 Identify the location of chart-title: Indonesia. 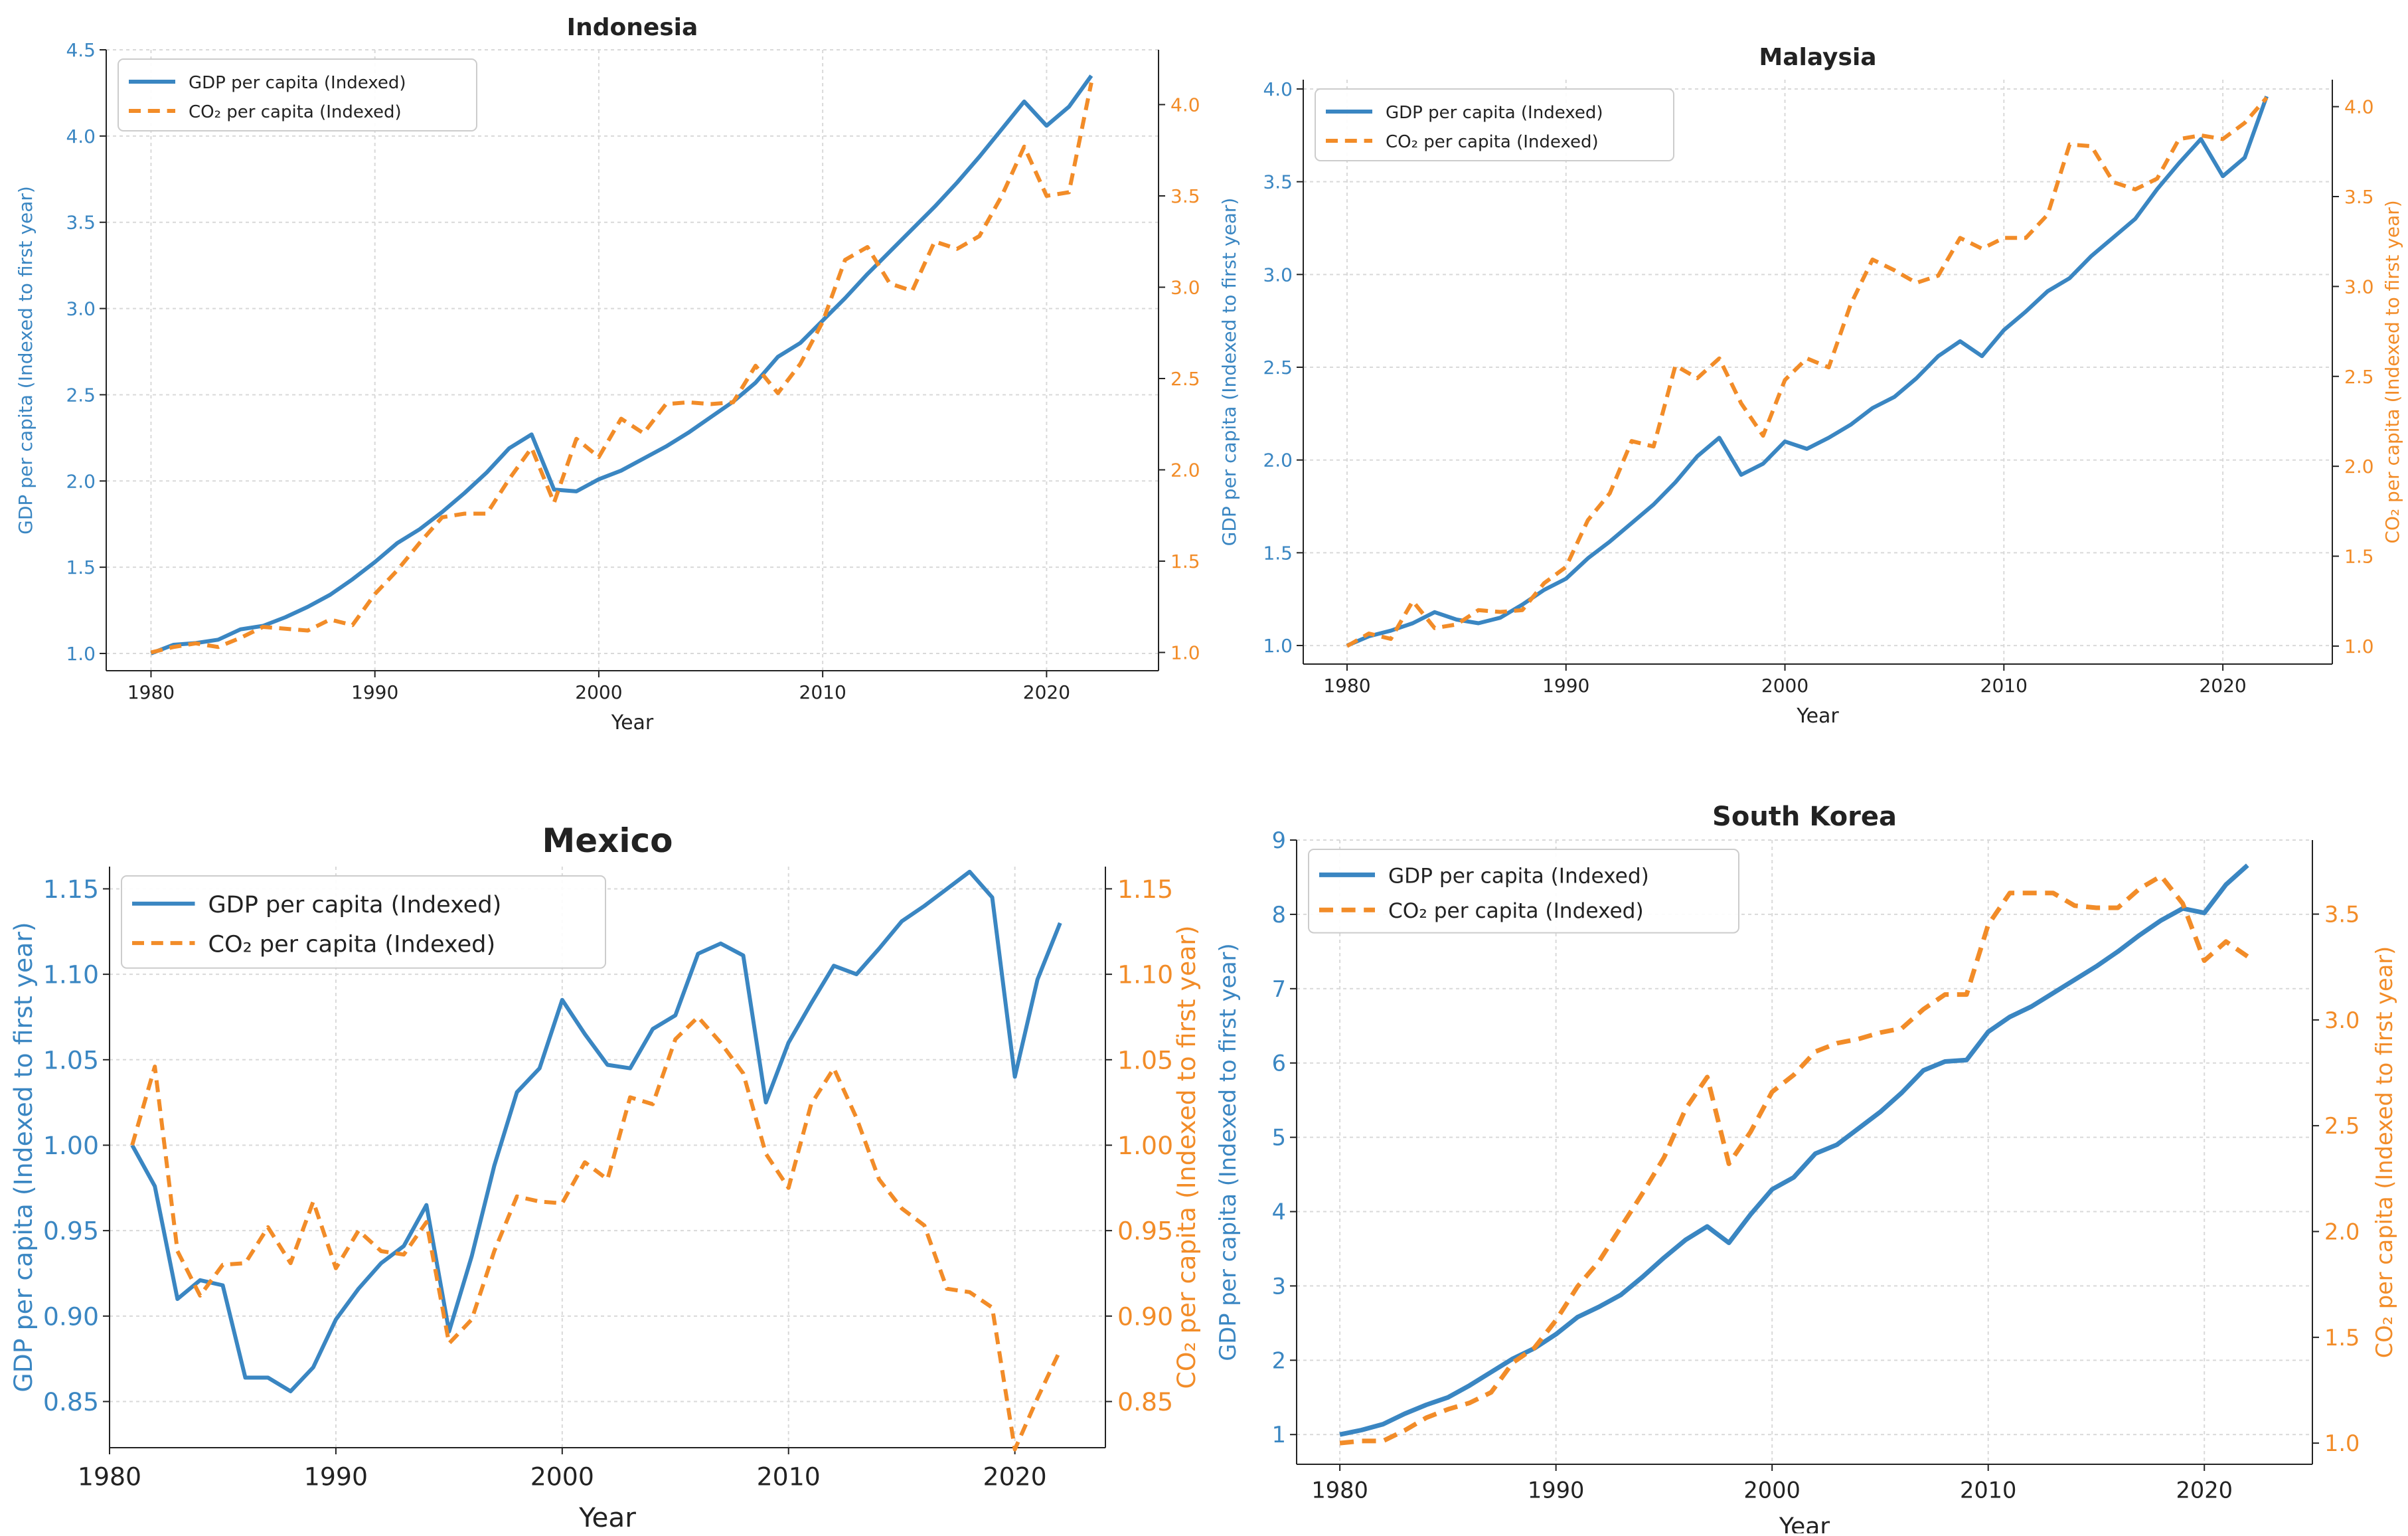
(632, 27).